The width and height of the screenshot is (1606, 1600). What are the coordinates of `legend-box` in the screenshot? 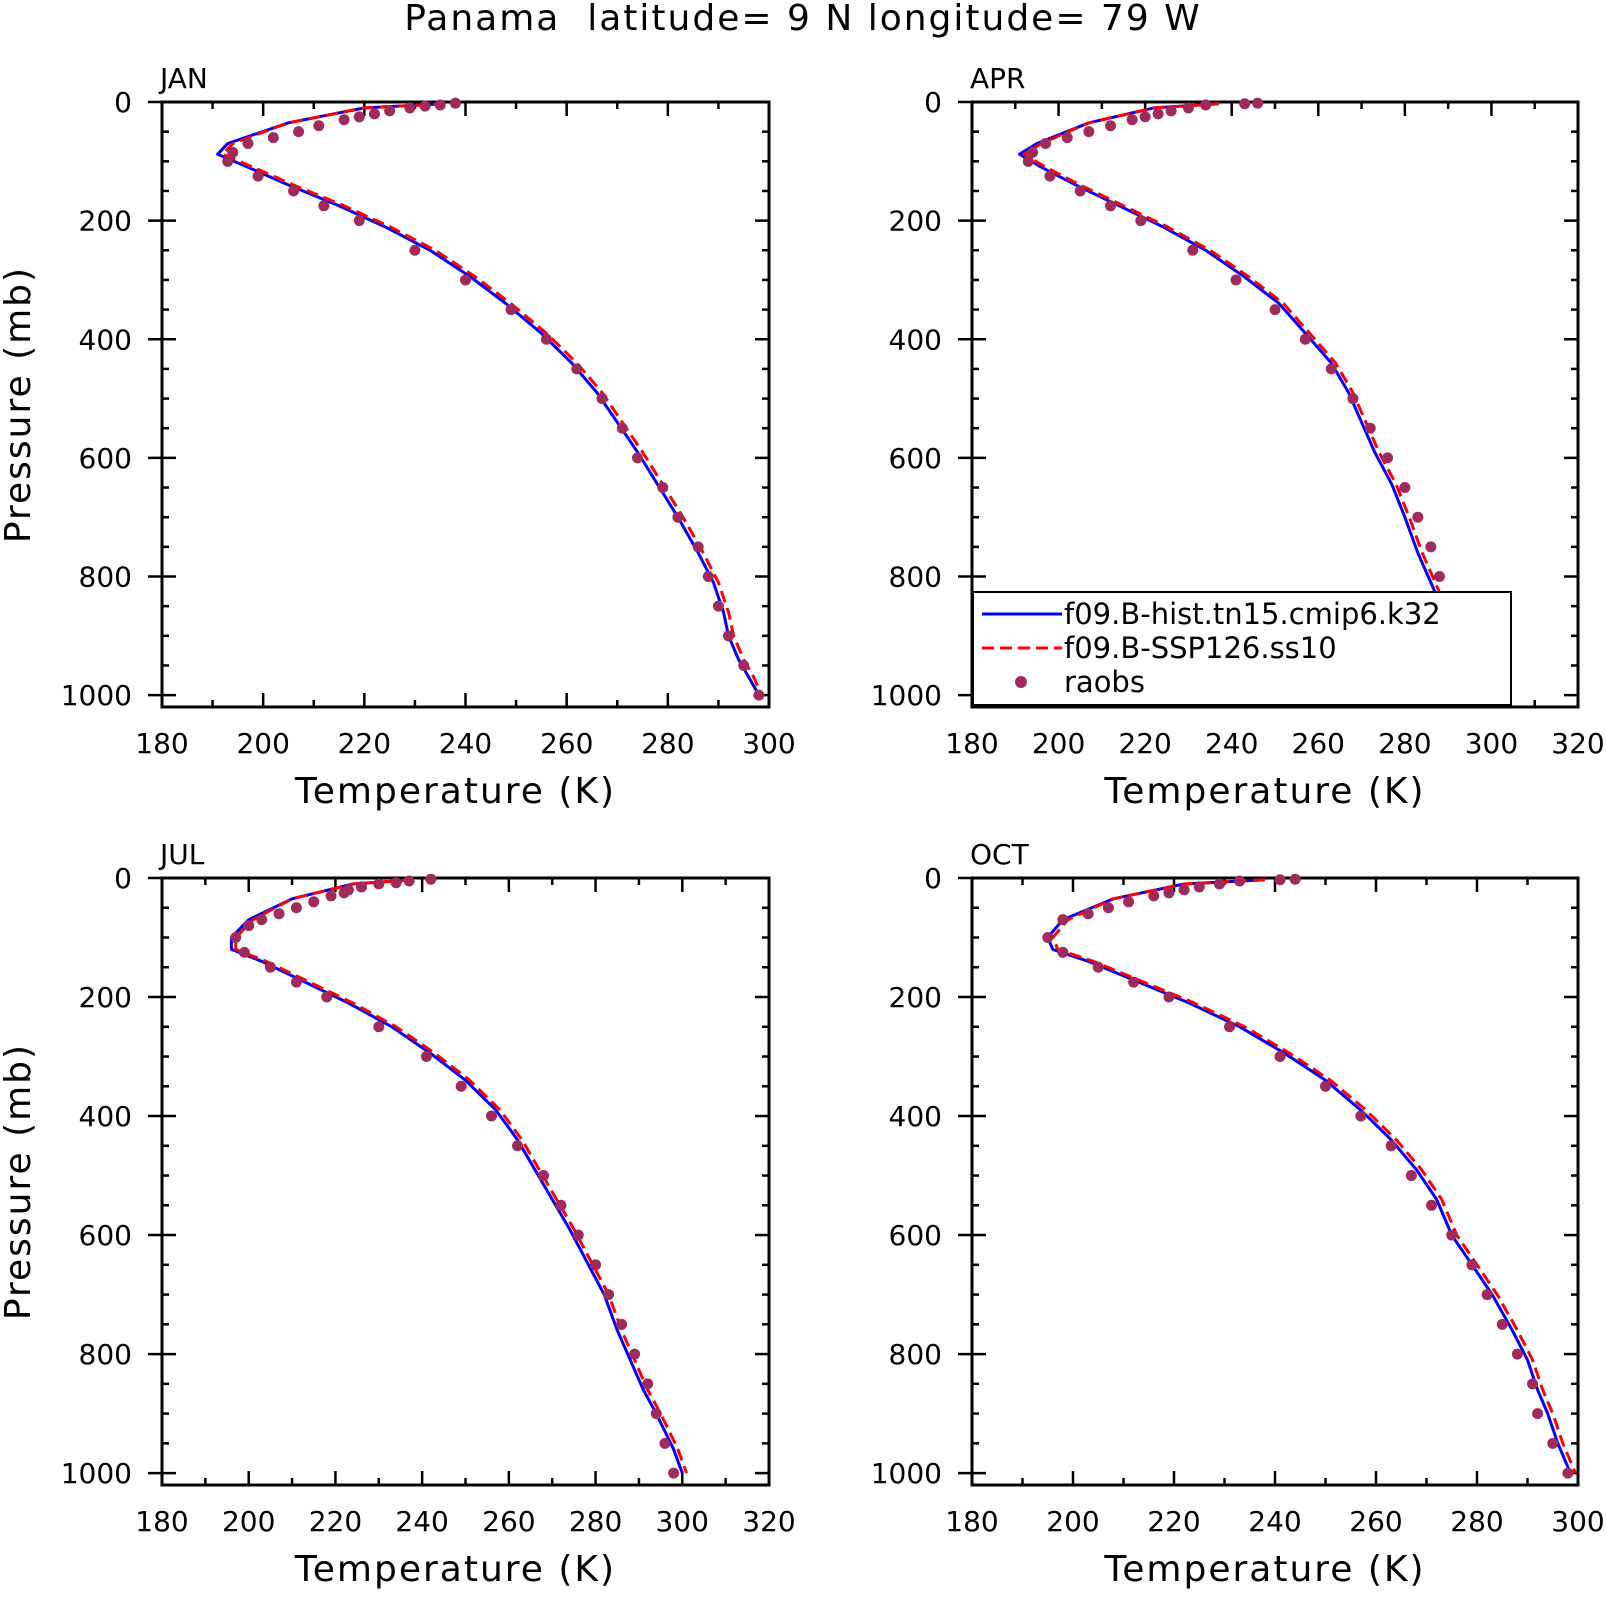 It's located at (1242, 648).